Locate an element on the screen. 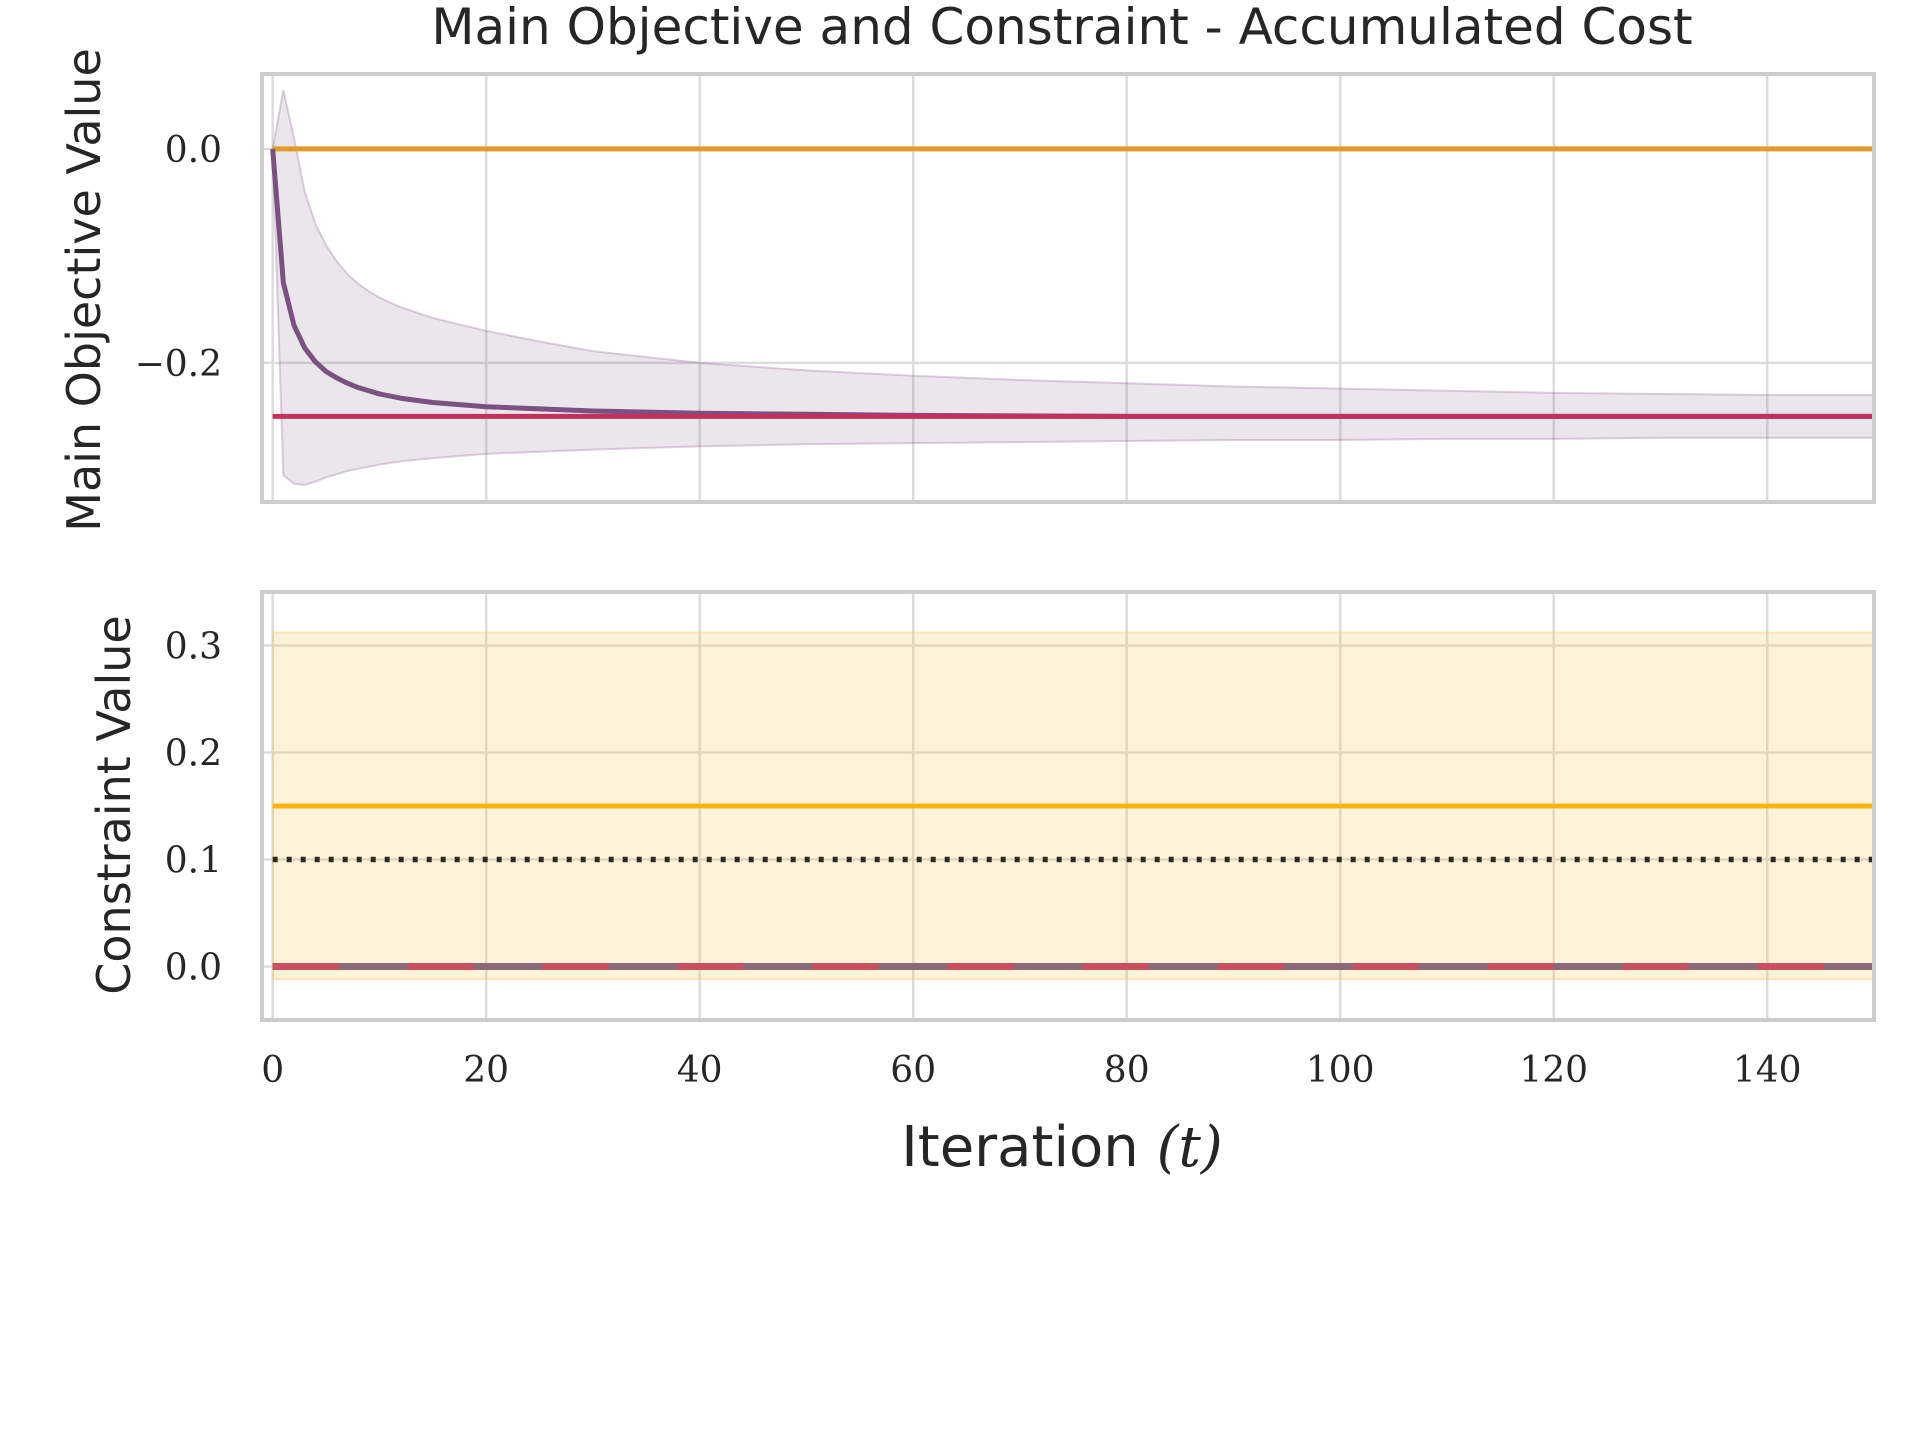 This screenshot has width=1920, height=1440. constraint-x-tick-label-0: 0 is located at coordinates (272, 1070).